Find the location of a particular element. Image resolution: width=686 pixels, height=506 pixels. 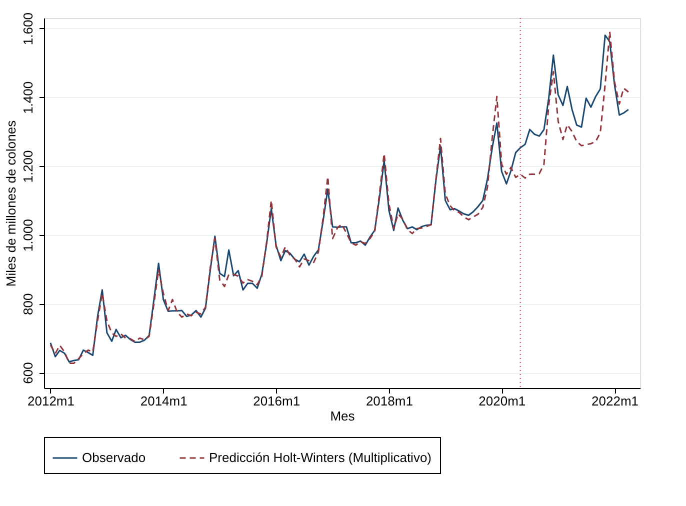

x-tick-label: 2014m1 is located at coordinates (164, 401).